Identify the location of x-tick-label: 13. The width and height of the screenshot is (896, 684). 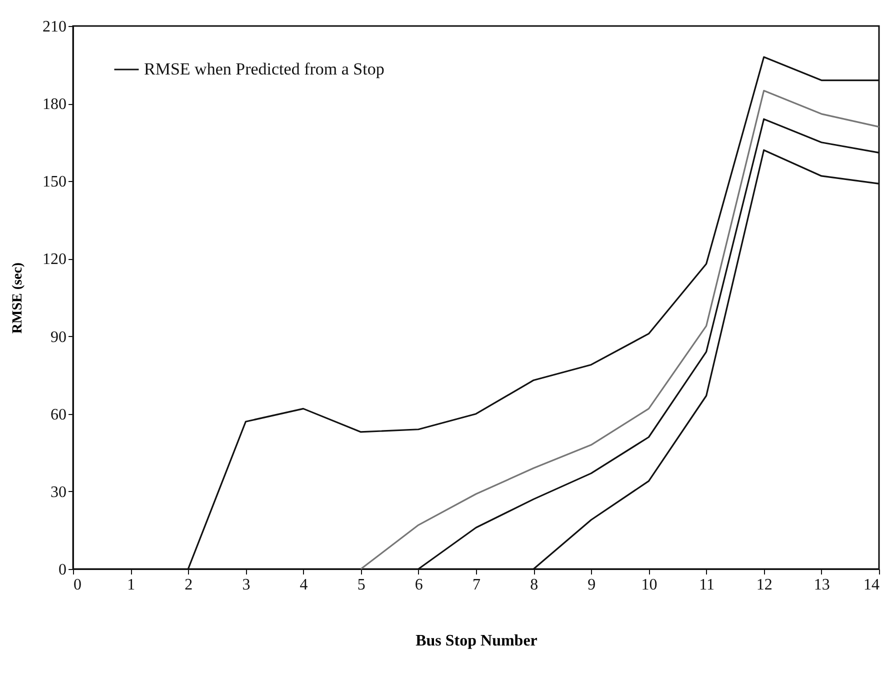
(822, 585).